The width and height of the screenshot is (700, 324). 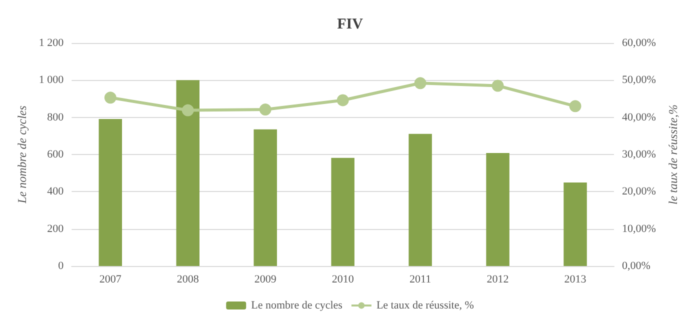 I want to click on y-tick-label: 1 200, so click(x=51, y=43).